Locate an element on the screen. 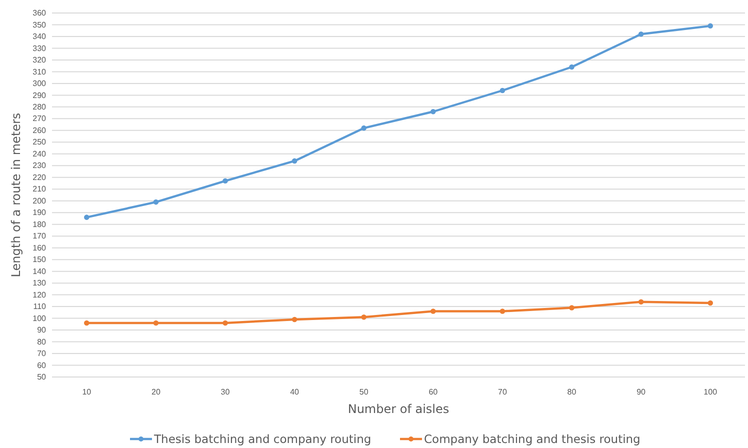  y-tick-label: 210 is located at coordinates (39, 189).